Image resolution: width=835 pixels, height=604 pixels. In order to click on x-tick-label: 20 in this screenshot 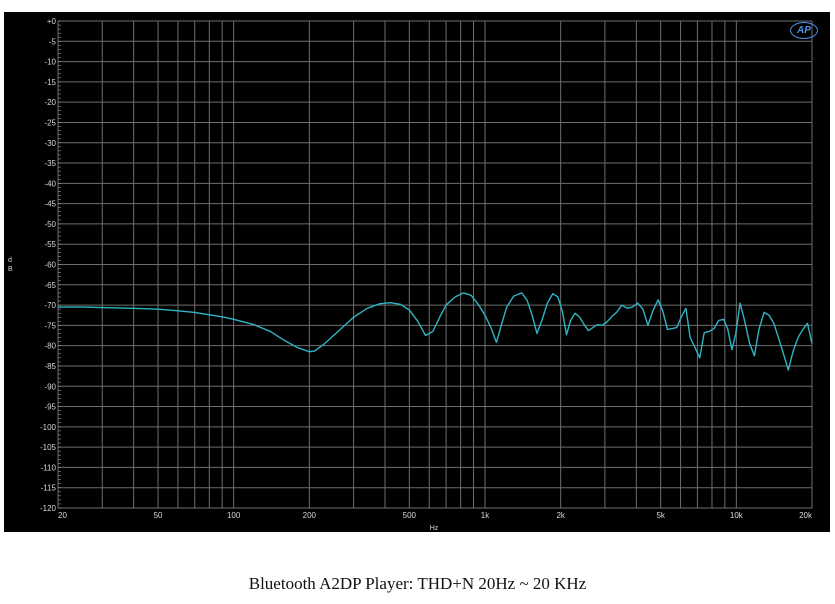, I will do `click(62, 515)`.